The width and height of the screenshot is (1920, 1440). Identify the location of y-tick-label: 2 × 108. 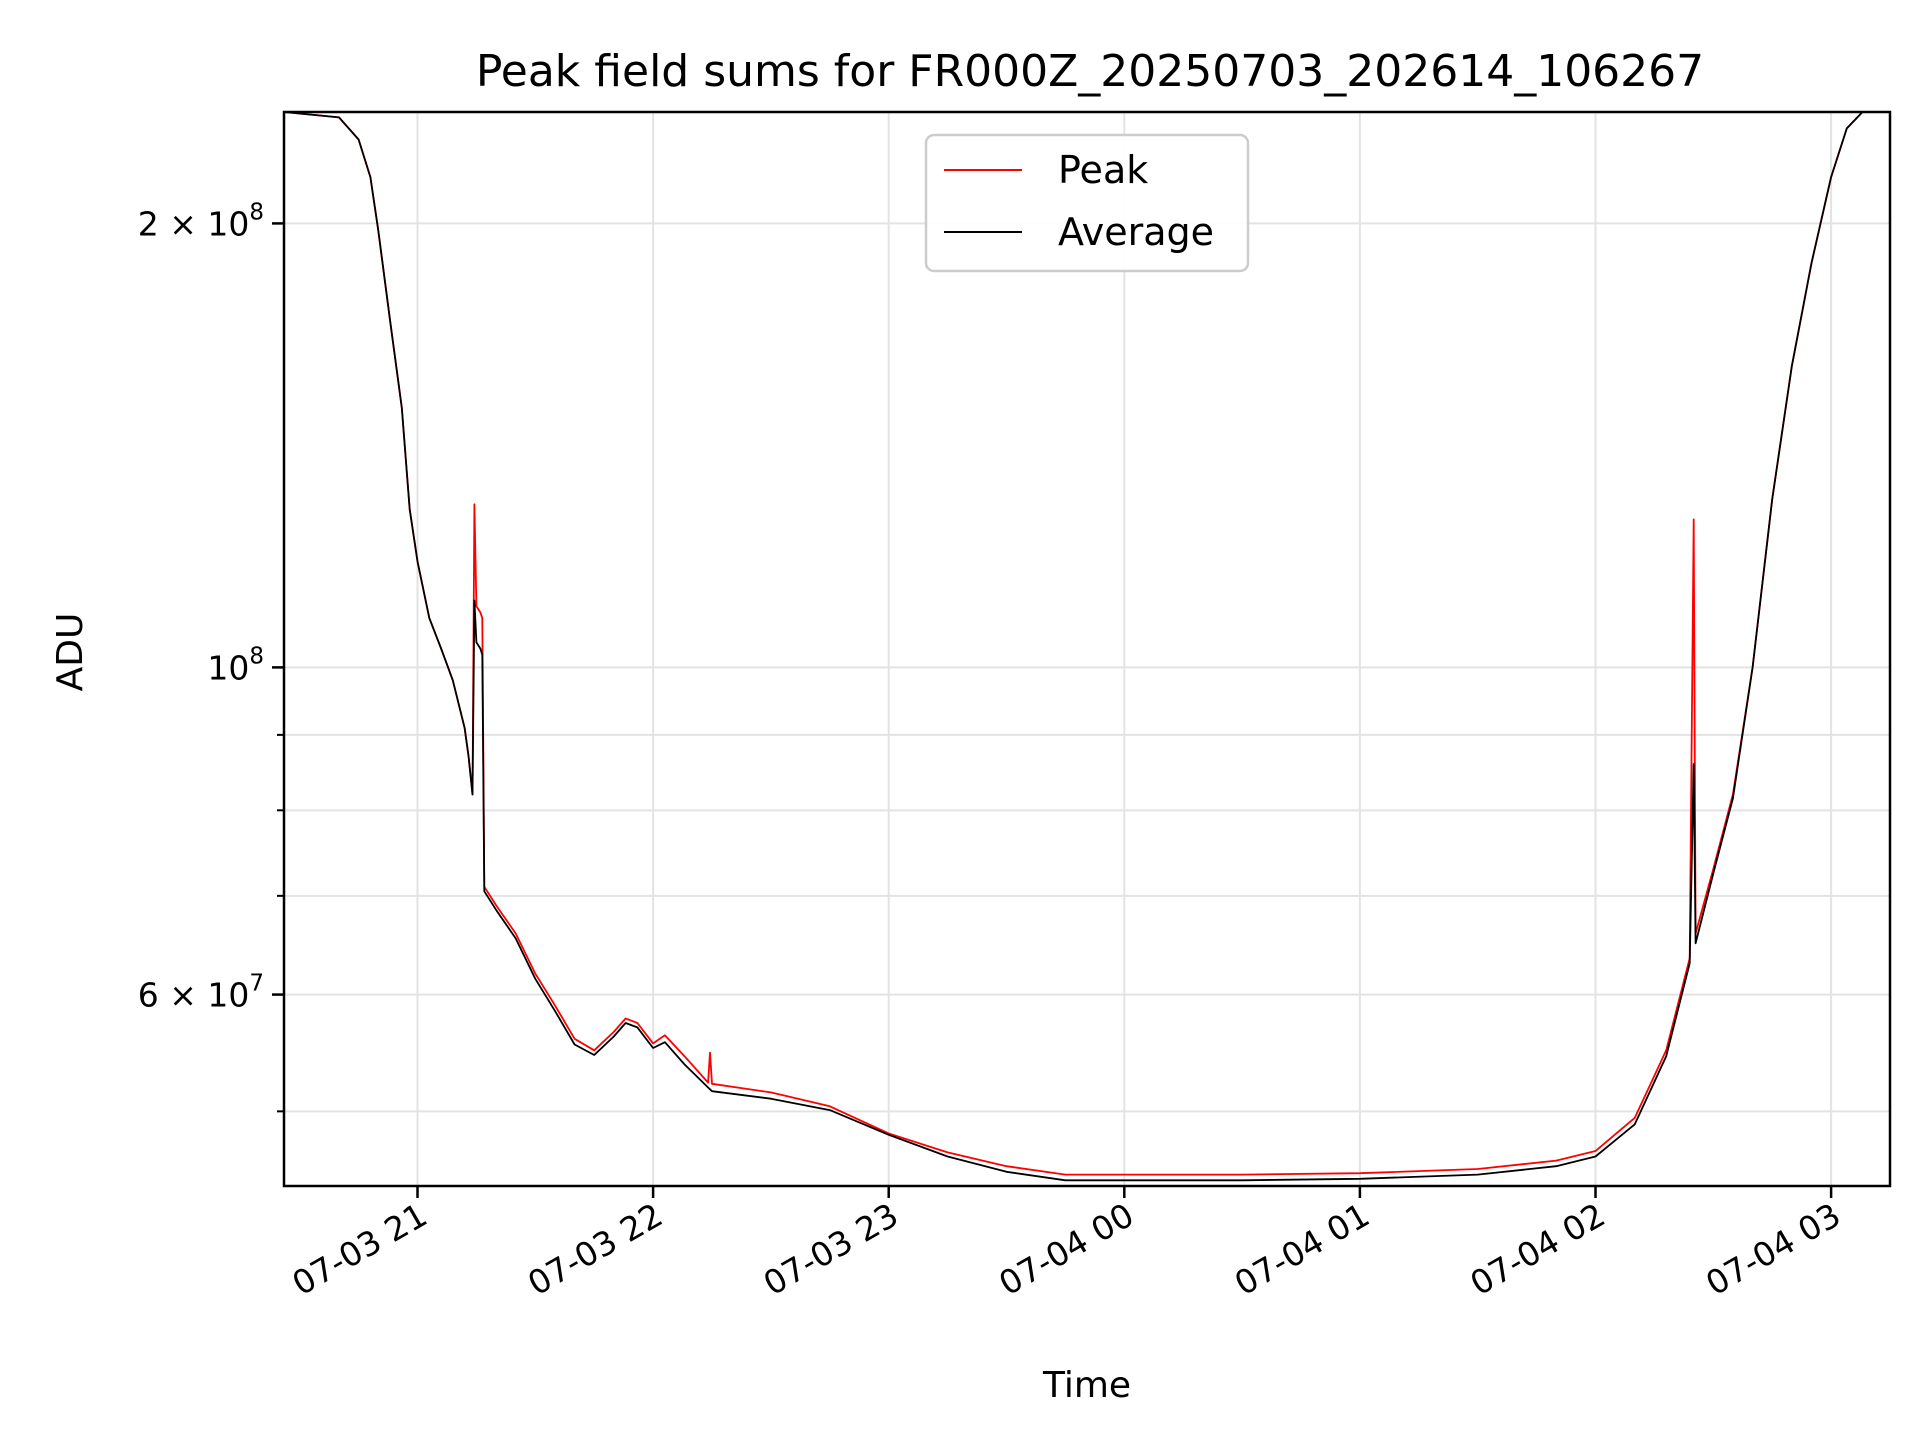
(201, 221).